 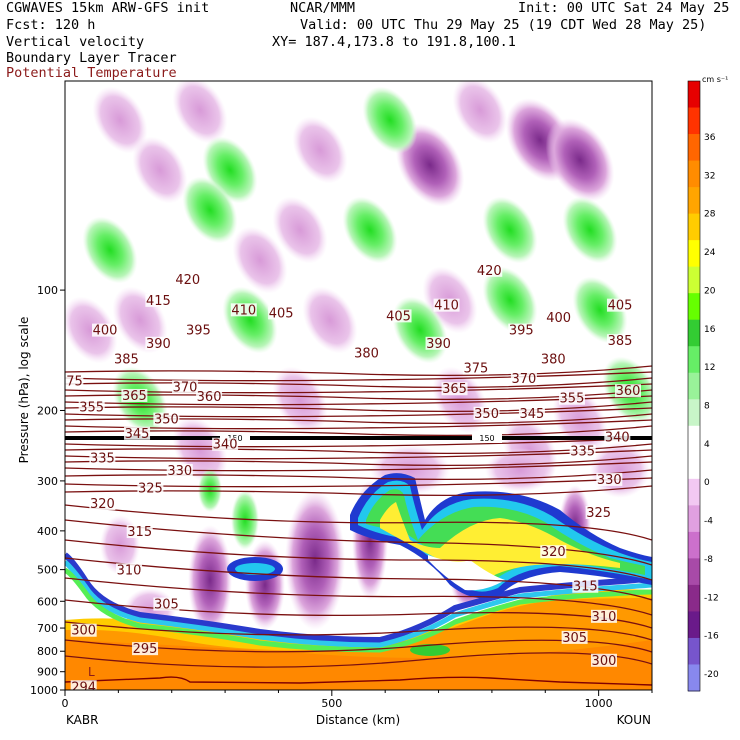 I want to click on theta-label: 420, so click(x=187, y=280).